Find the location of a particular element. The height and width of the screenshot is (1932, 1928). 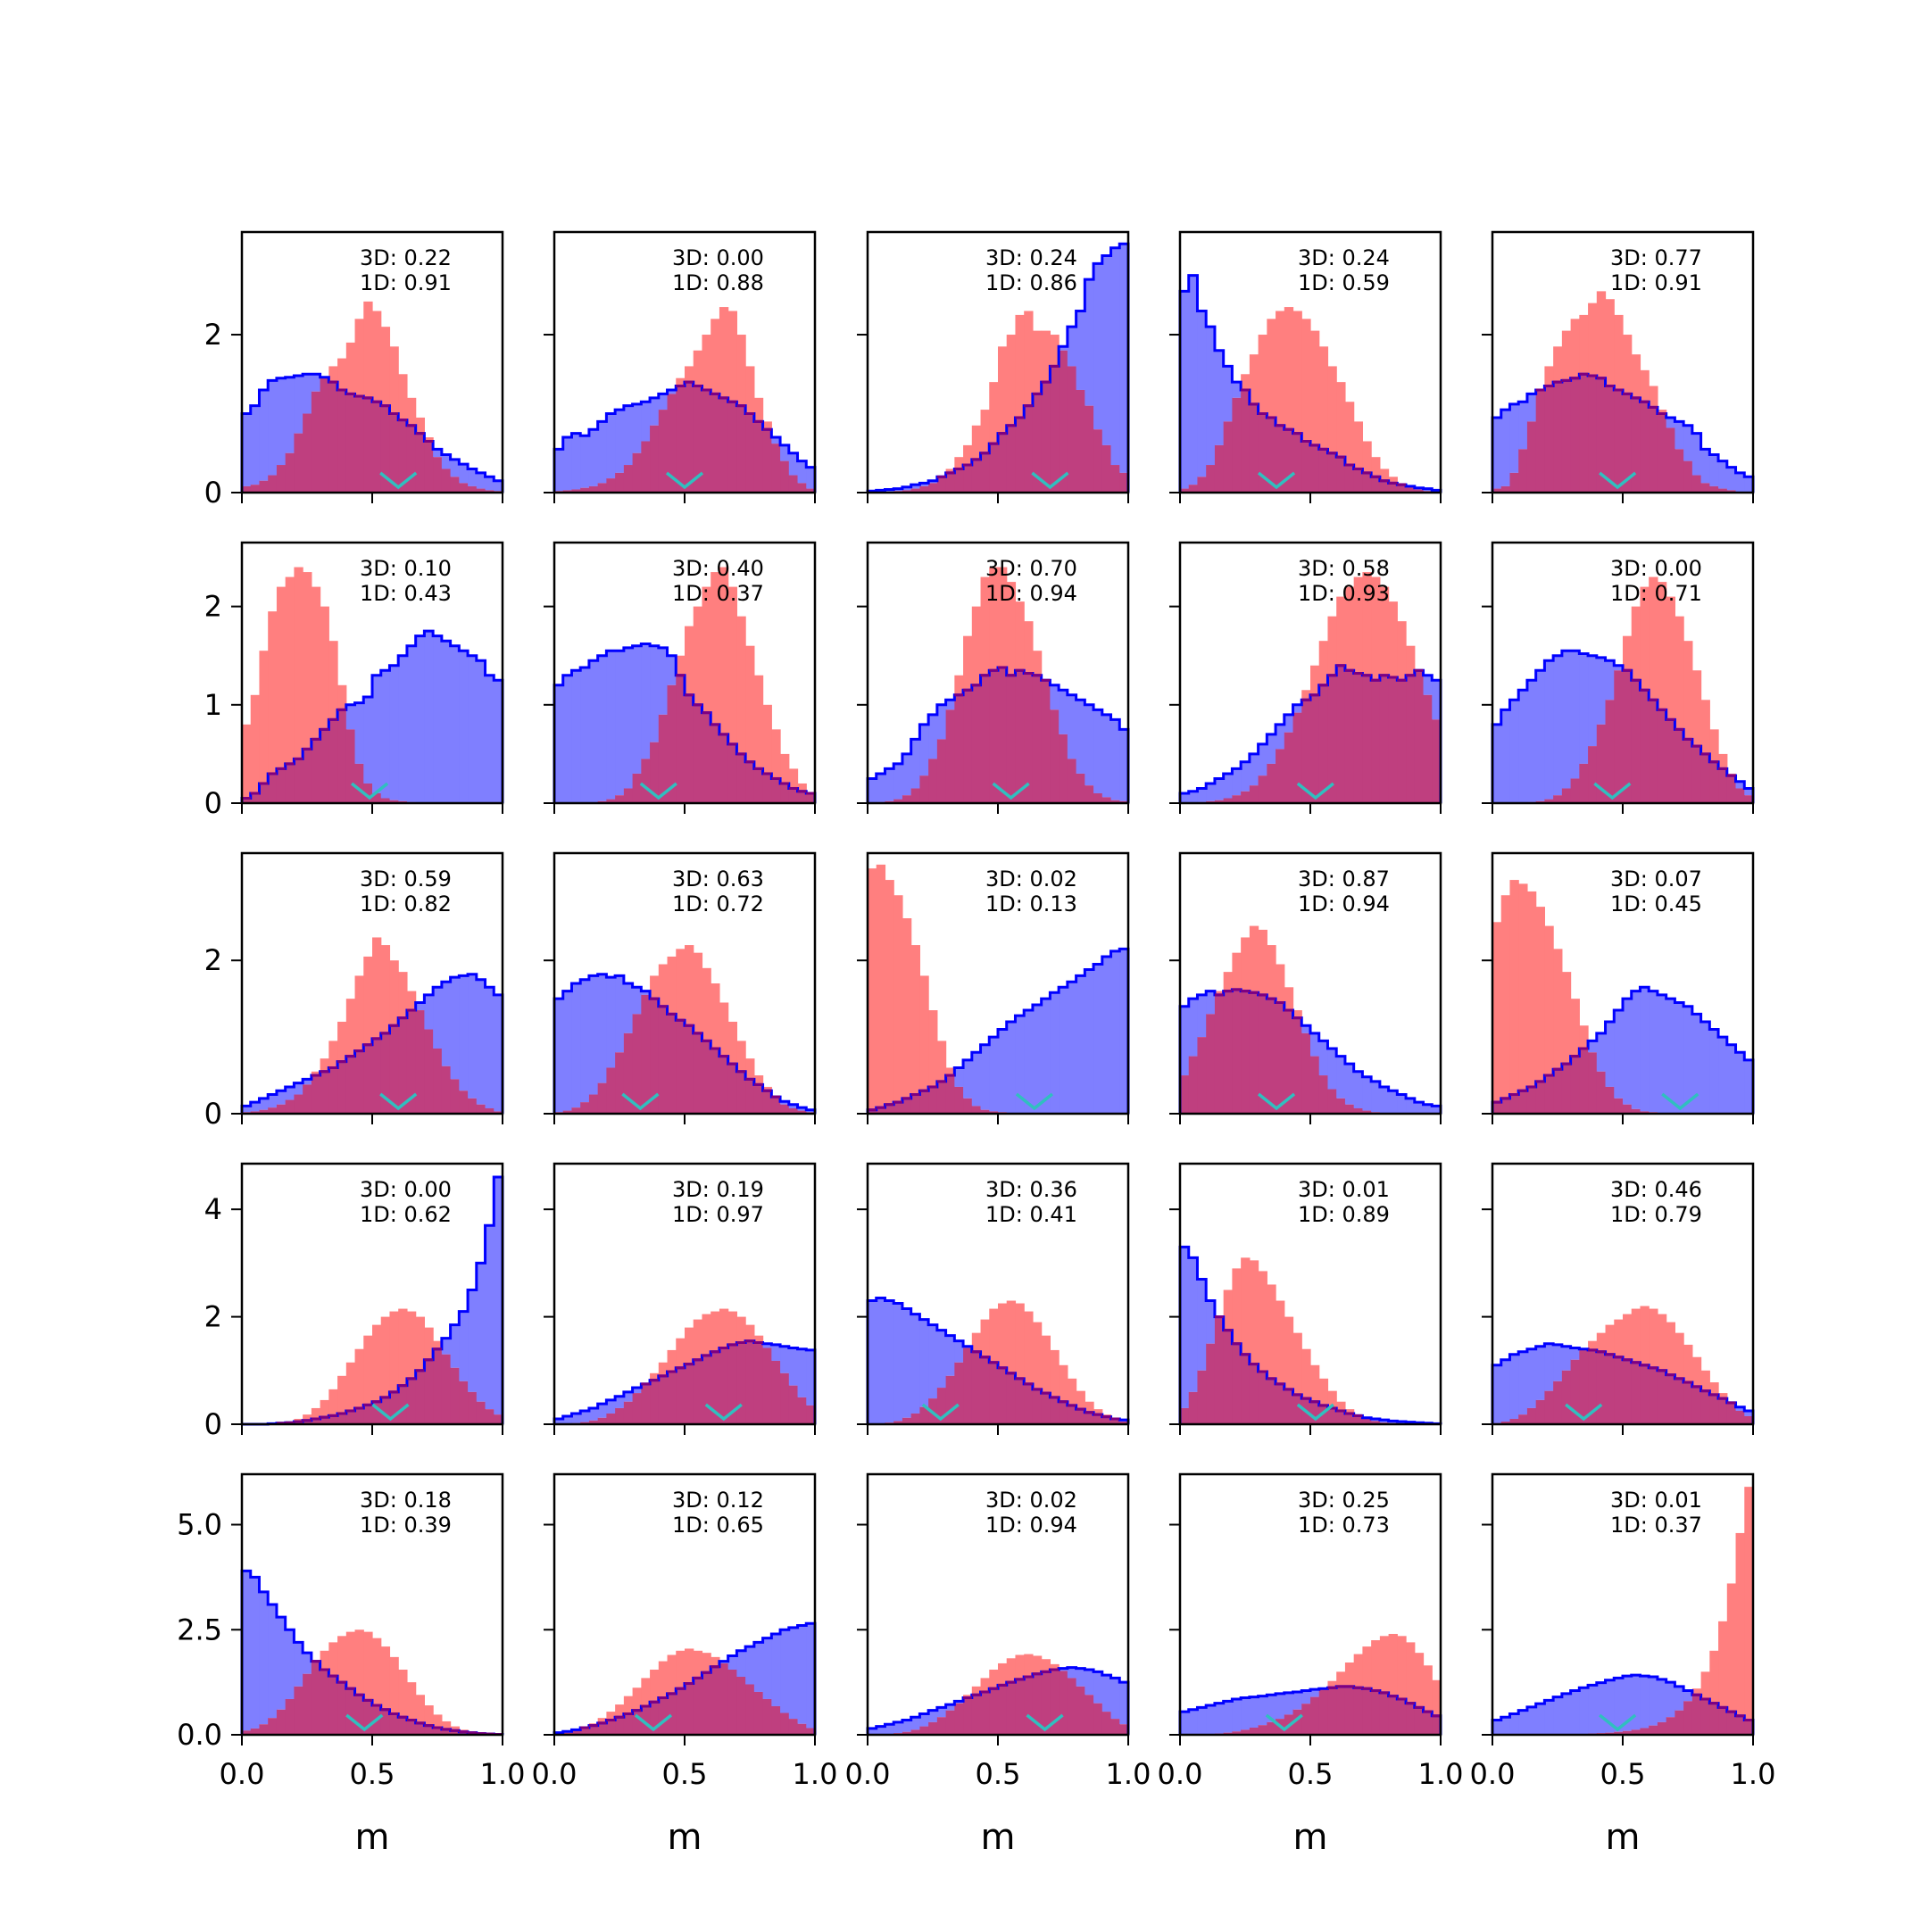

stat-3d: 3D: 0.01 is located at coordinates (1344, 1189).